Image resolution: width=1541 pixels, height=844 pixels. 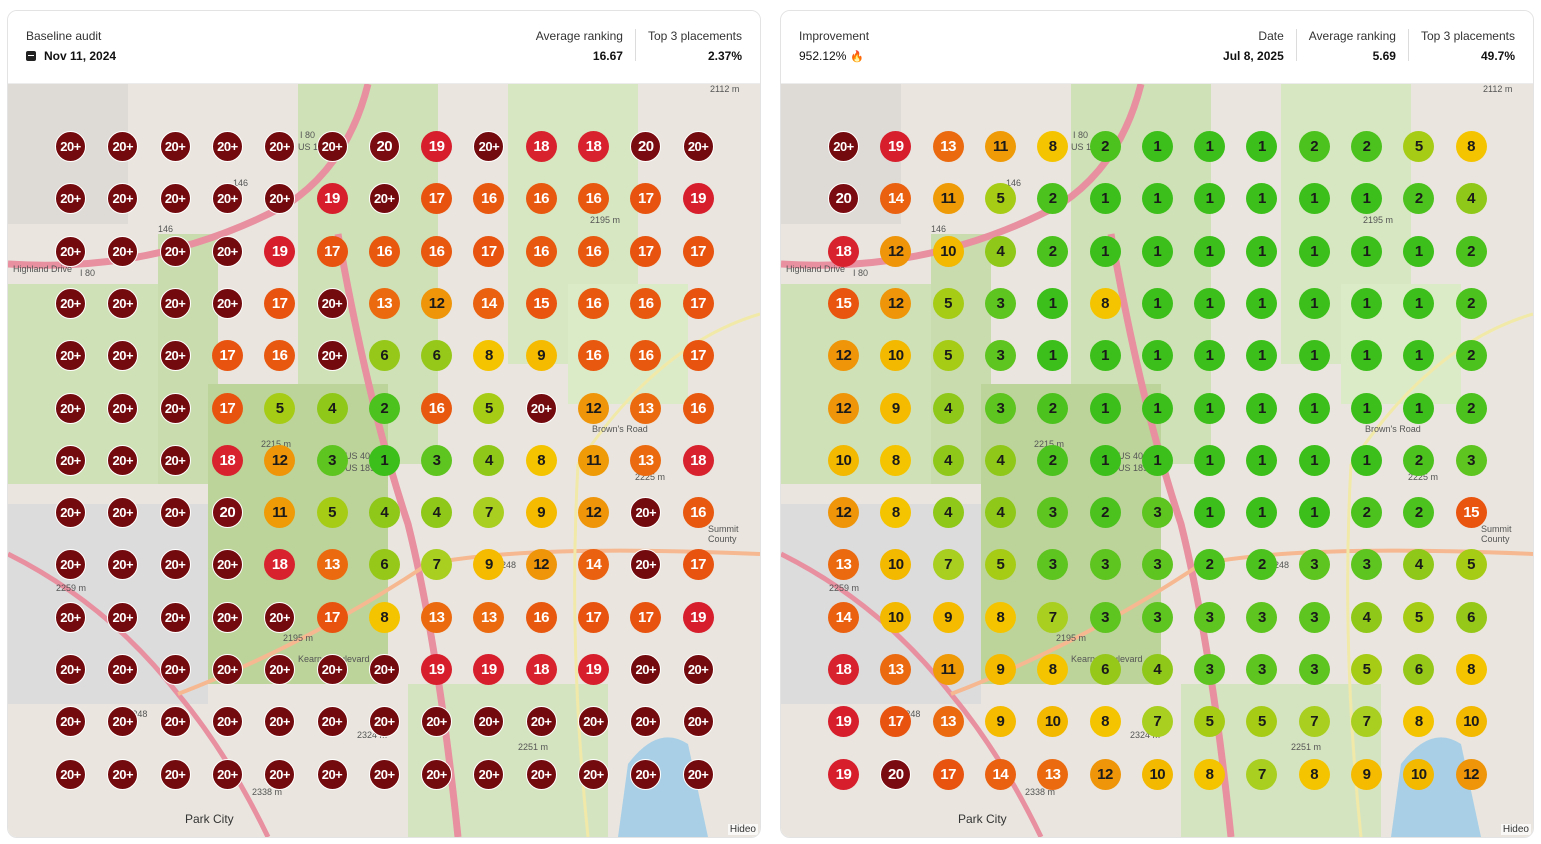 I want to click on ranking-marker: 15, so click(x=1471, y=513).